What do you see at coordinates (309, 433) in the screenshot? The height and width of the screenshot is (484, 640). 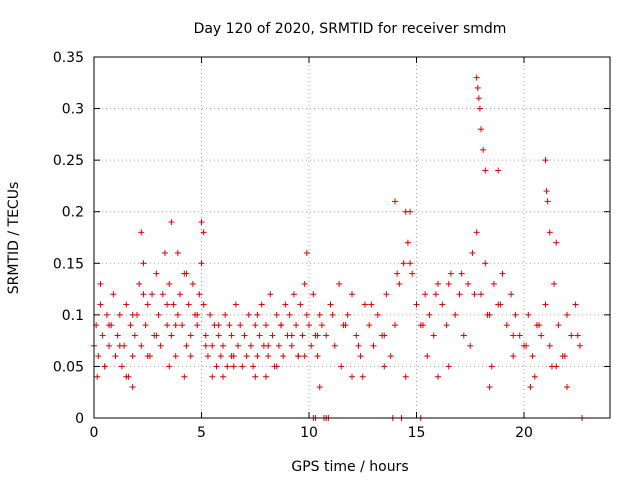 I see `x-tick-label: 10` at bounding box center [309, 433].